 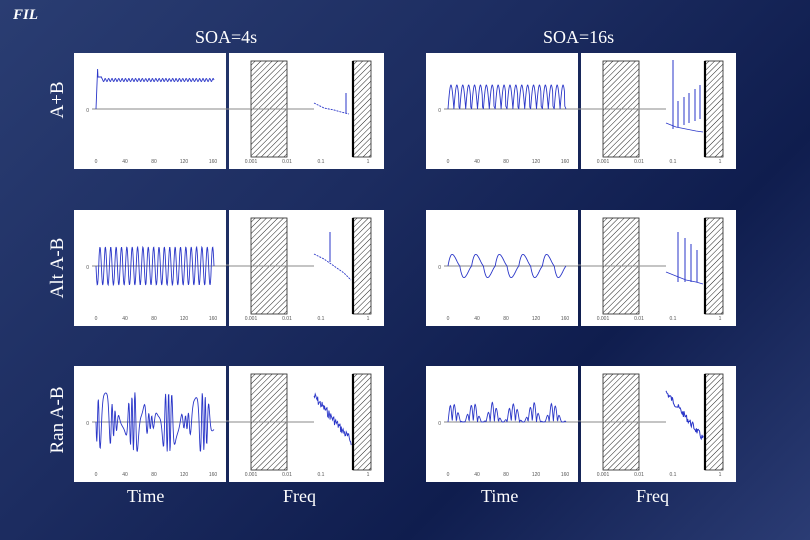 I want to click on bottom-label-time-1: Time, so click(x=146, y=496).